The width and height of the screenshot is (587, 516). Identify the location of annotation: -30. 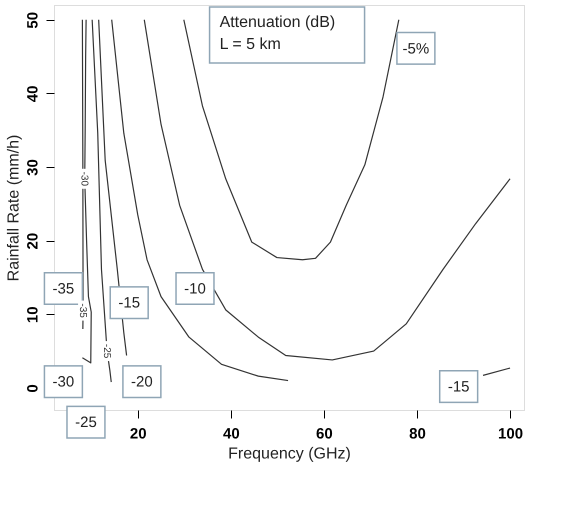
(63, 382).